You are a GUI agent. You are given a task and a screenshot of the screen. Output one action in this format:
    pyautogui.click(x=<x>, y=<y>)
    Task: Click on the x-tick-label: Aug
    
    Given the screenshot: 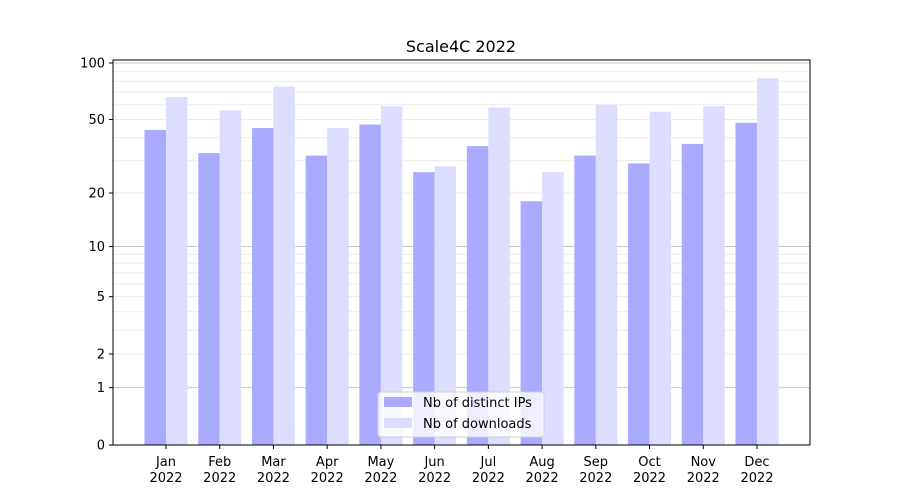 What is the action you would take?
    pyautogui.click(x=541, y=462)
    